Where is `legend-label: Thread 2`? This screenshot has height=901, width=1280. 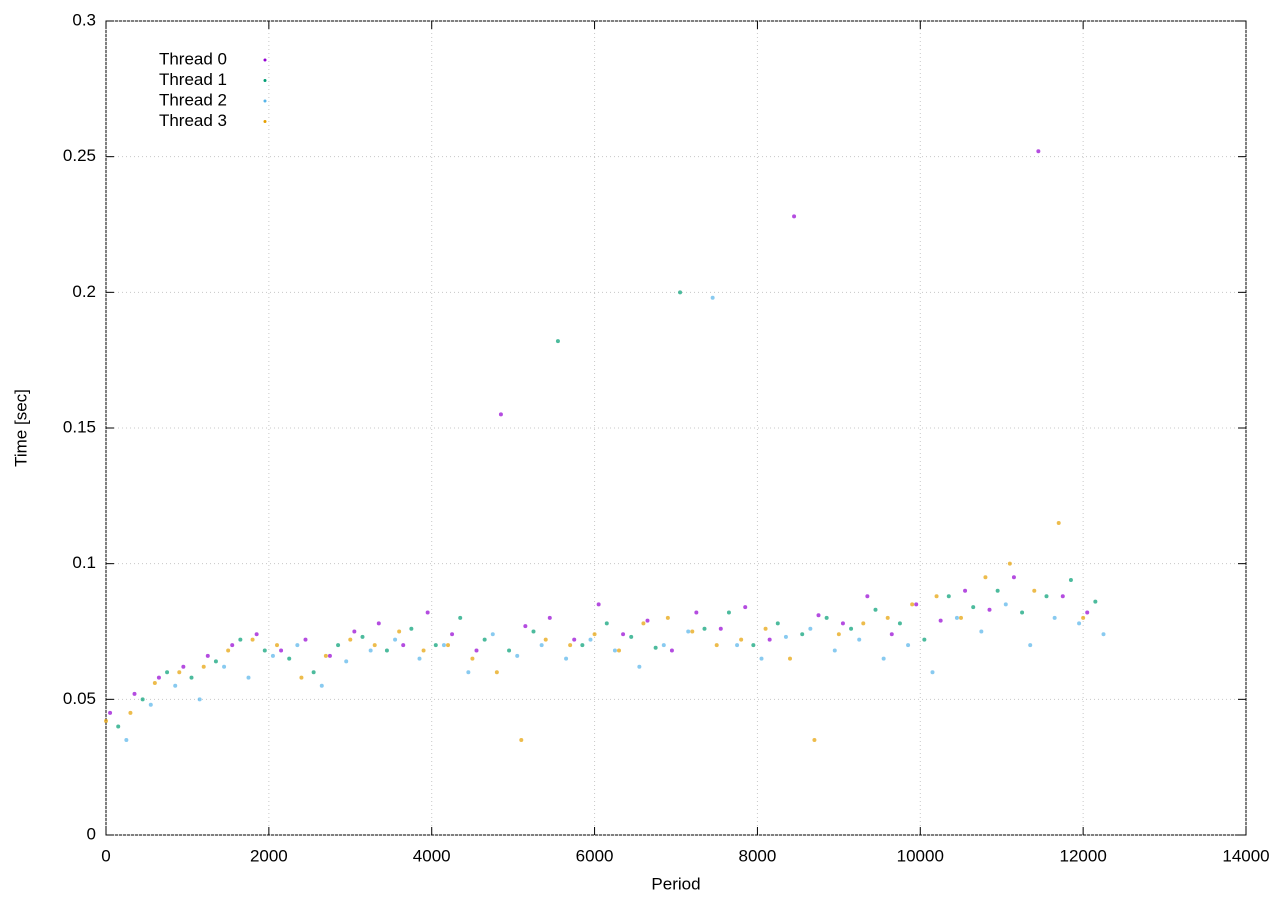
legend-label: Thread 2 is located at coordinates (193, 99).